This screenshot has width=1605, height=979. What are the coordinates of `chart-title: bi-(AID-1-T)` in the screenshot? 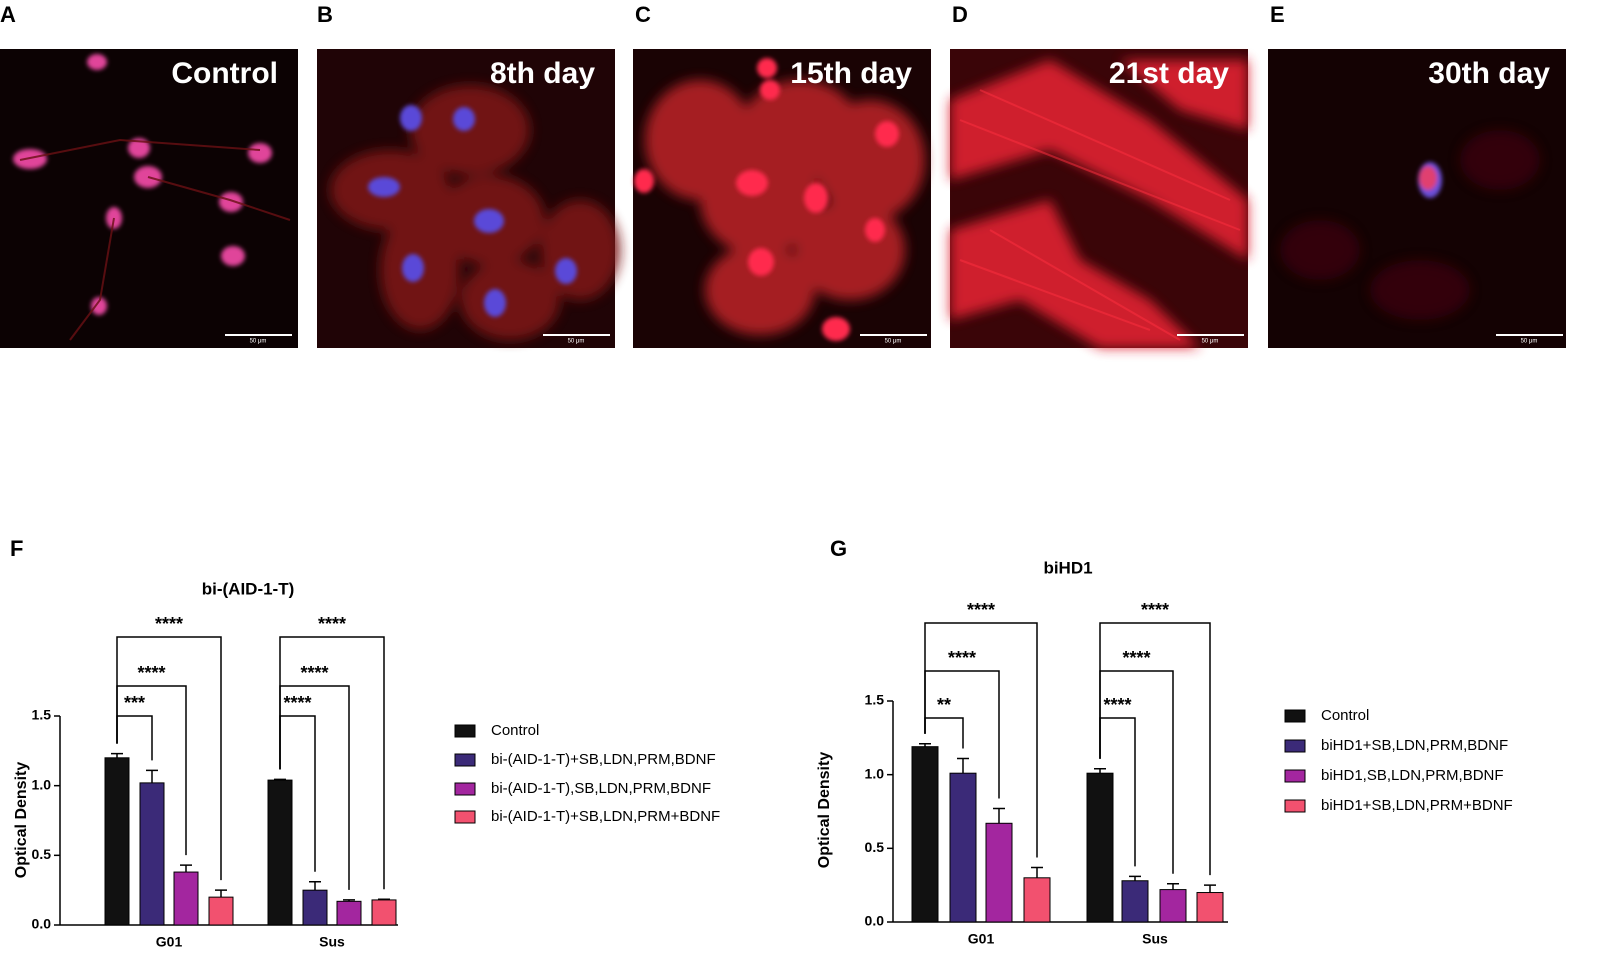 It's located at (248, 588).